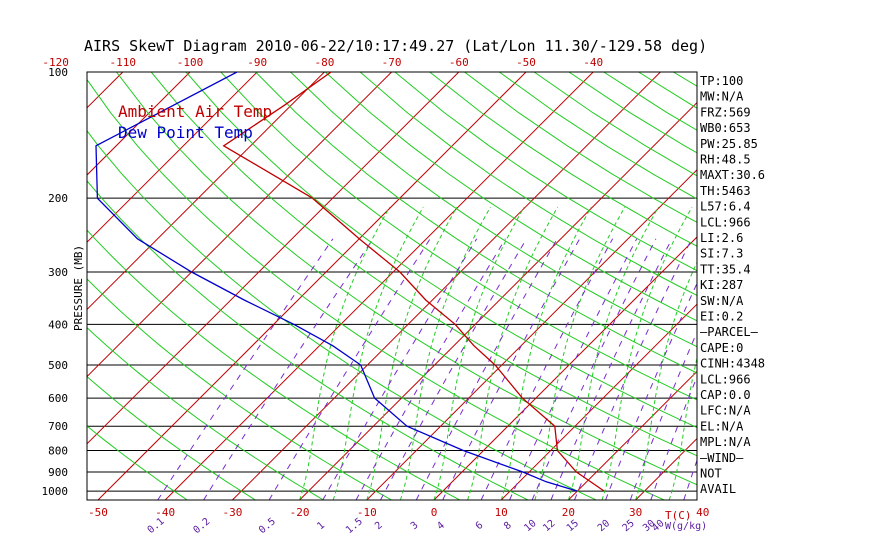 This screenshot has height=560, width=870. I want to click on mixing-ratio-tick-label: 0.2, so click(202, 526).